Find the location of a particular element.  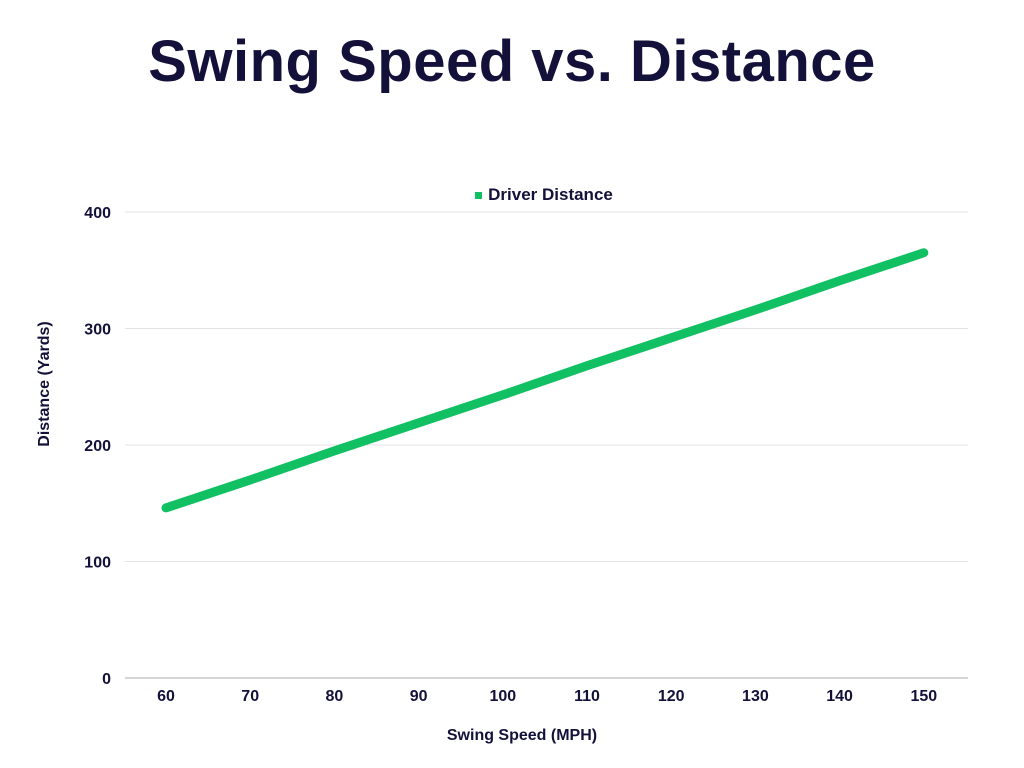

x-tick-label: 100 is located at coordinates (502, 696).